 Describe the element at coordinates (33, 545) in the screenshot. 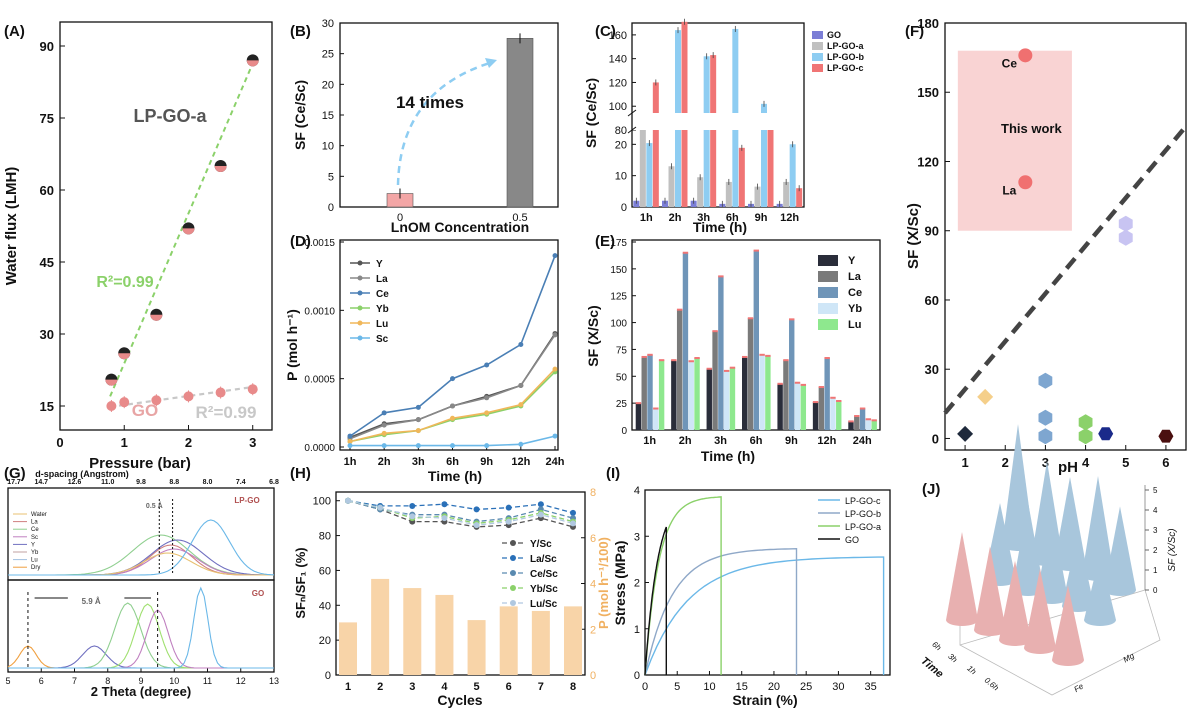

I see `legend-label: Y` at that location.